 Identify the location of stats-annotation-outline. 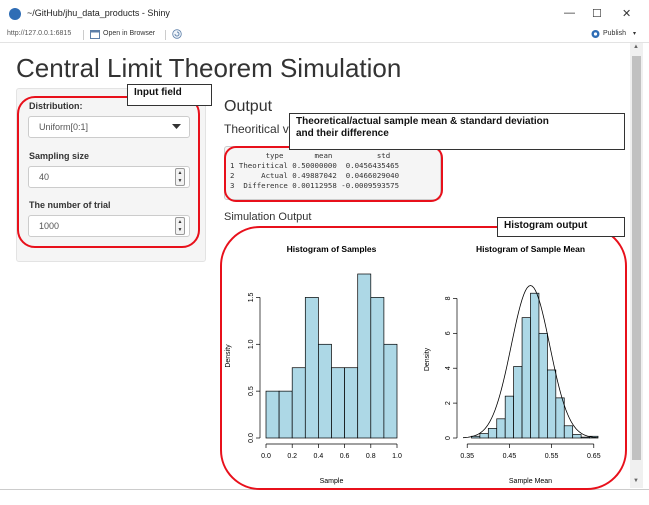
(333, 174).